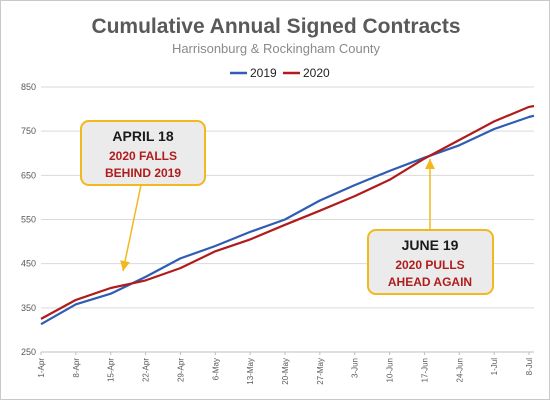 The image size is (550, 401). What do you see at coordinates (316, 73) in the screenshot?
I see `legend-label-2020: 2020` at bounding box center [316, 73].